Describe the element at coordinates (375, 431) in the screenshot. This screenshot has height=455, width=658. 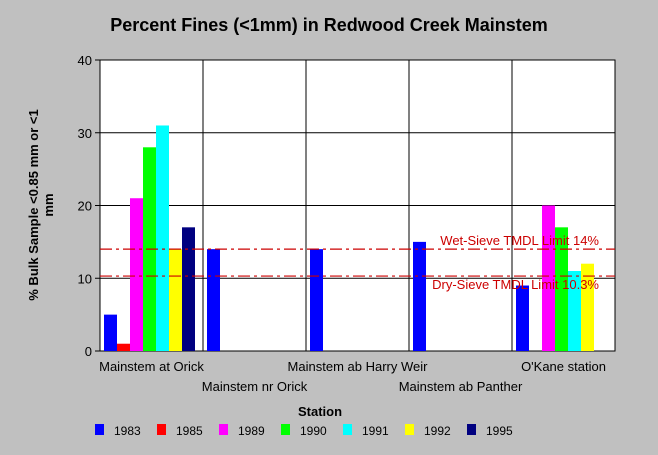
I see `legend-label: 1991` at that location.